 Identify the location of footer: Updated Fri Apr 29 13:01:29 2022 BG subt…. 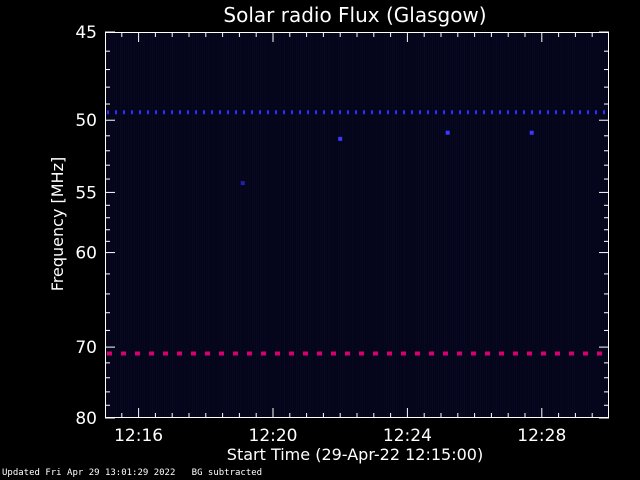
(132, 473).